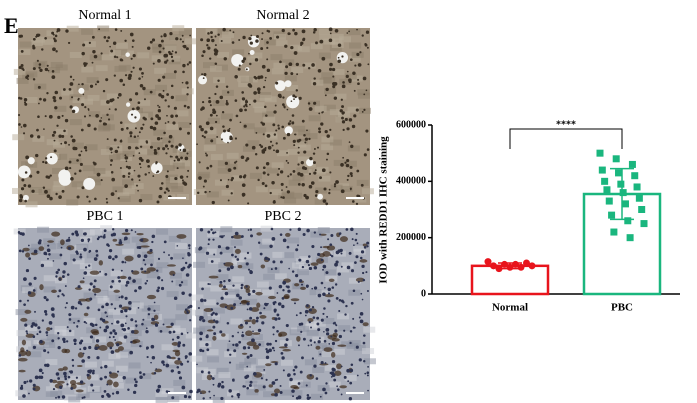 The width and height of the screenshot is (697, 403). Describe the element at coordinates (493, 266) in the screenshot. I see `data-point` at that location.